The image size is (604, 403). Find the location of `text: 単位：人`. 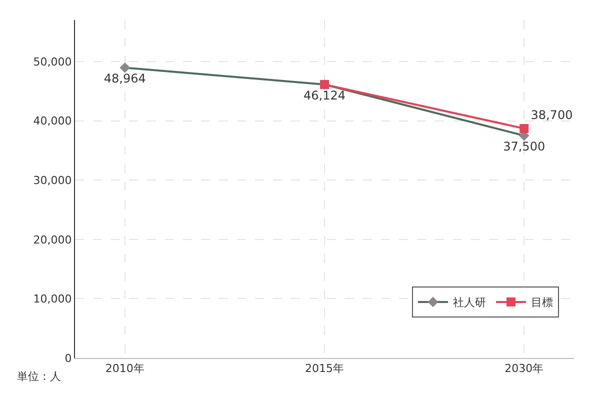

text: 単位：人 is located at coordinates (39, 376).